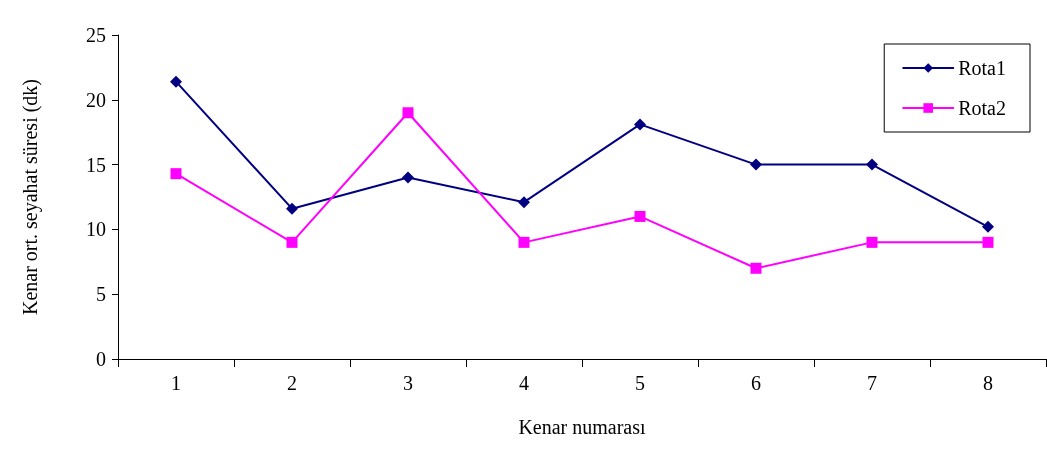 This screenshot has width=1047, height=461. I want to click on y-tick-label: 20, so click(96, 99).